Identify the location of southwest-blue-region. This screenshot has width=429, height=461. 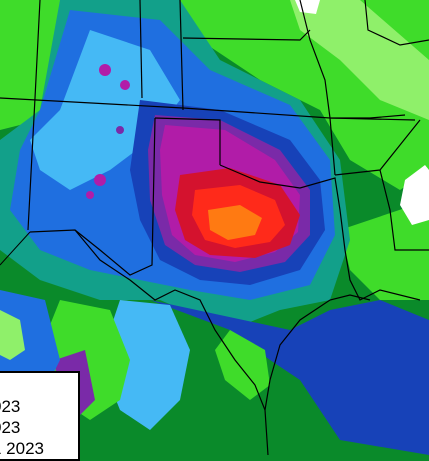
(30, 335).